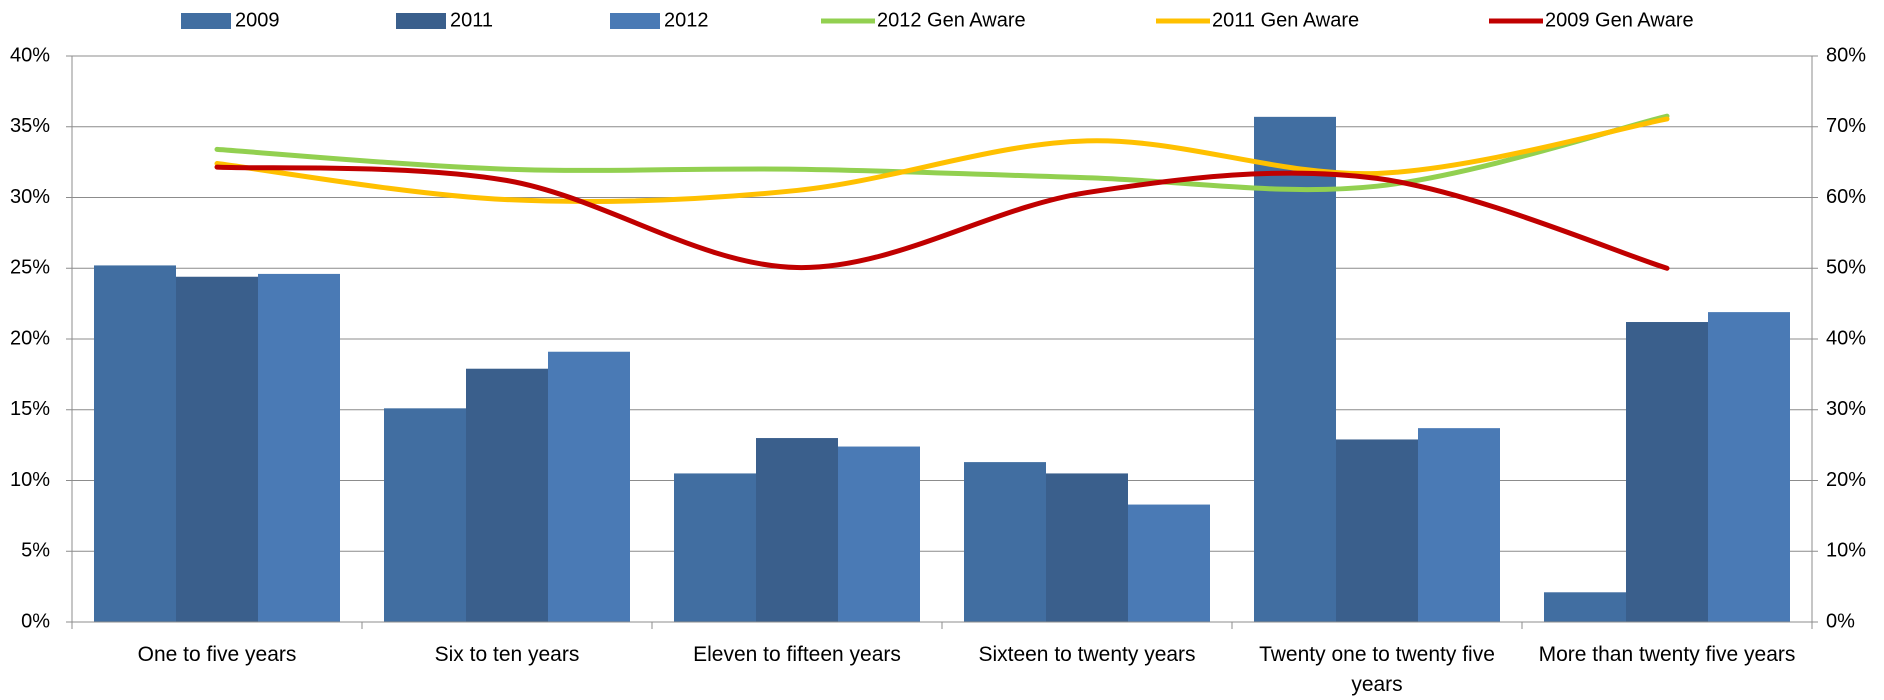  What do you see at coordinates (1846, 409) in the screenshot?
I see `y2-tick-label: 30%` at bounding box center [1846, 409].